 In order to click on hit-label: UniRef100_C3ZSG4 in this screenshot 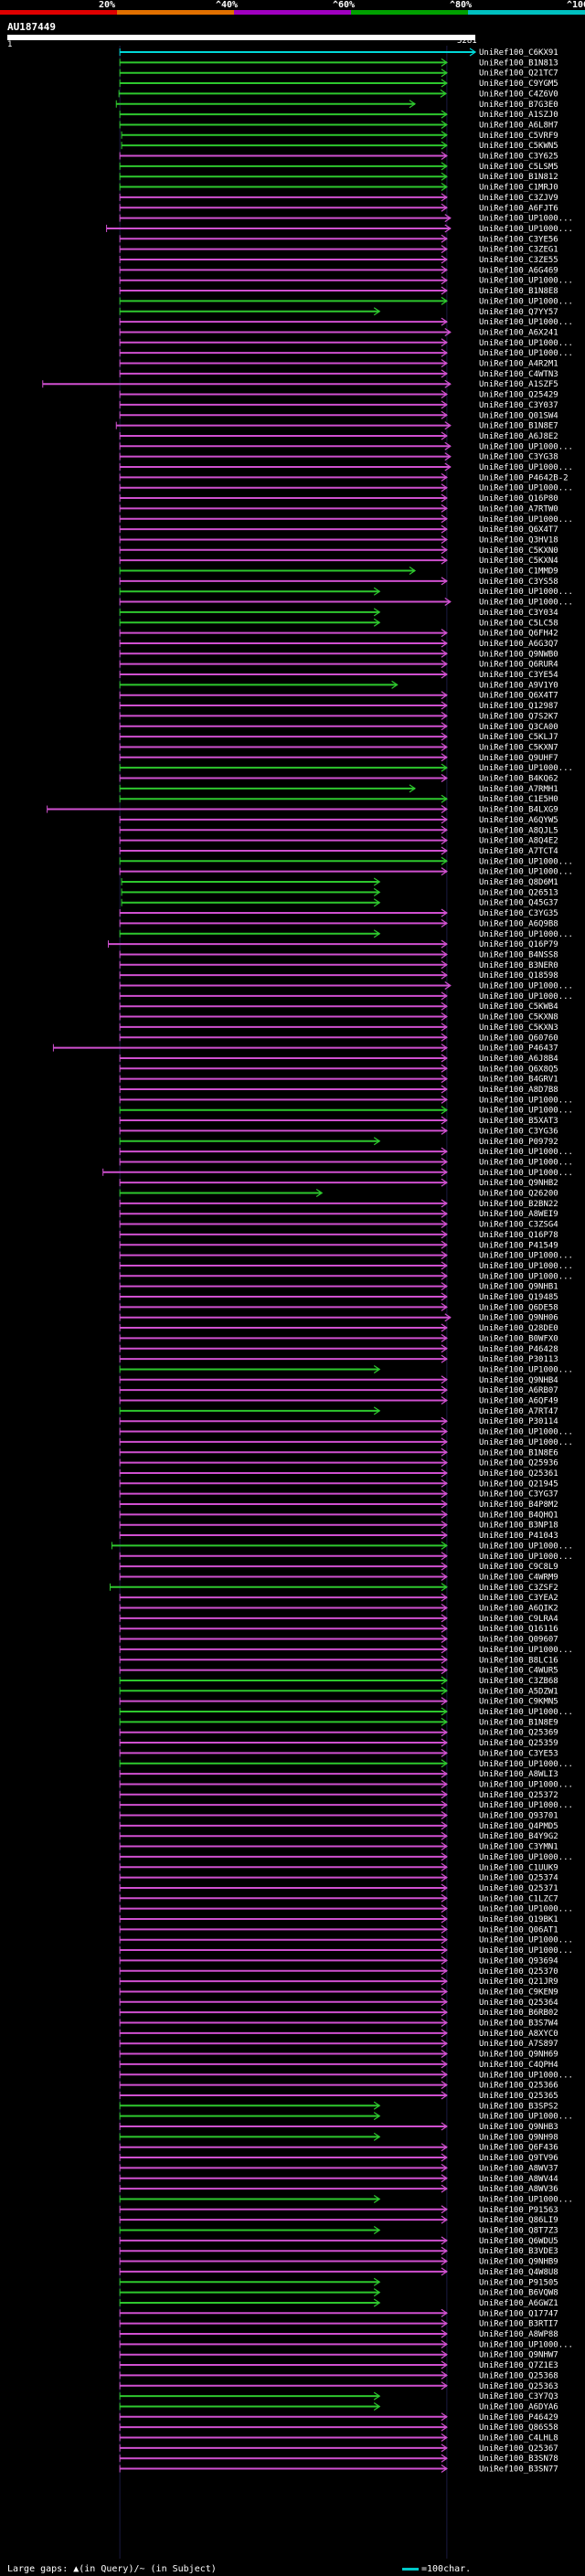, I will do `click(518, 1225)`.